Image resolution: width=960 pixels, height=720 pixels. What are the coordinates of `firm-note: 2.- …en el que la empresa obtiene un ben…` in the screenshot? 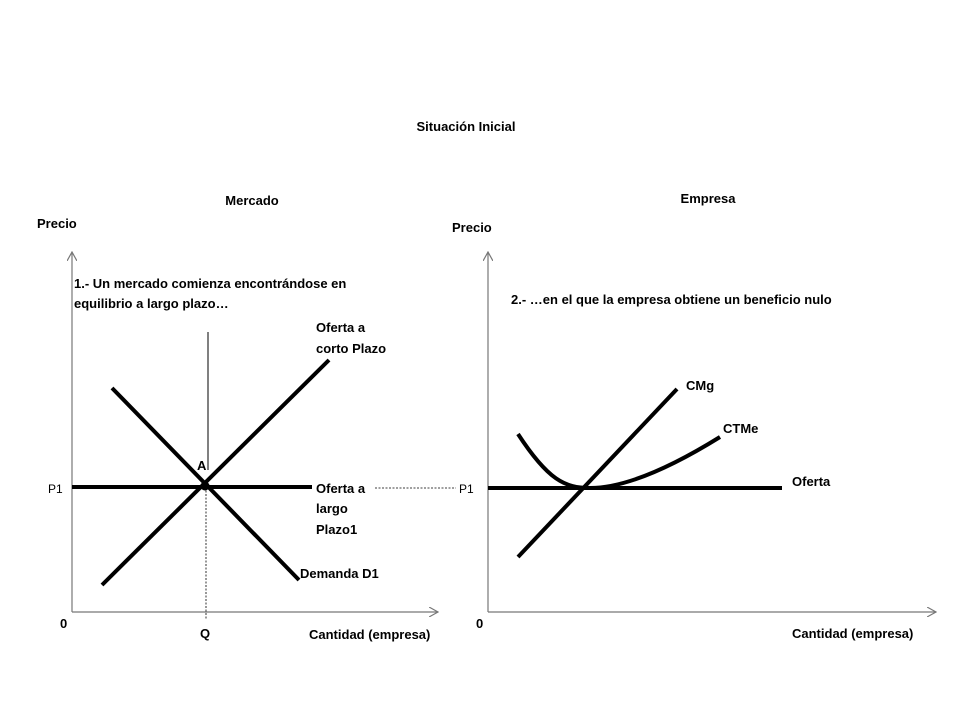 It's located at (671, 299).